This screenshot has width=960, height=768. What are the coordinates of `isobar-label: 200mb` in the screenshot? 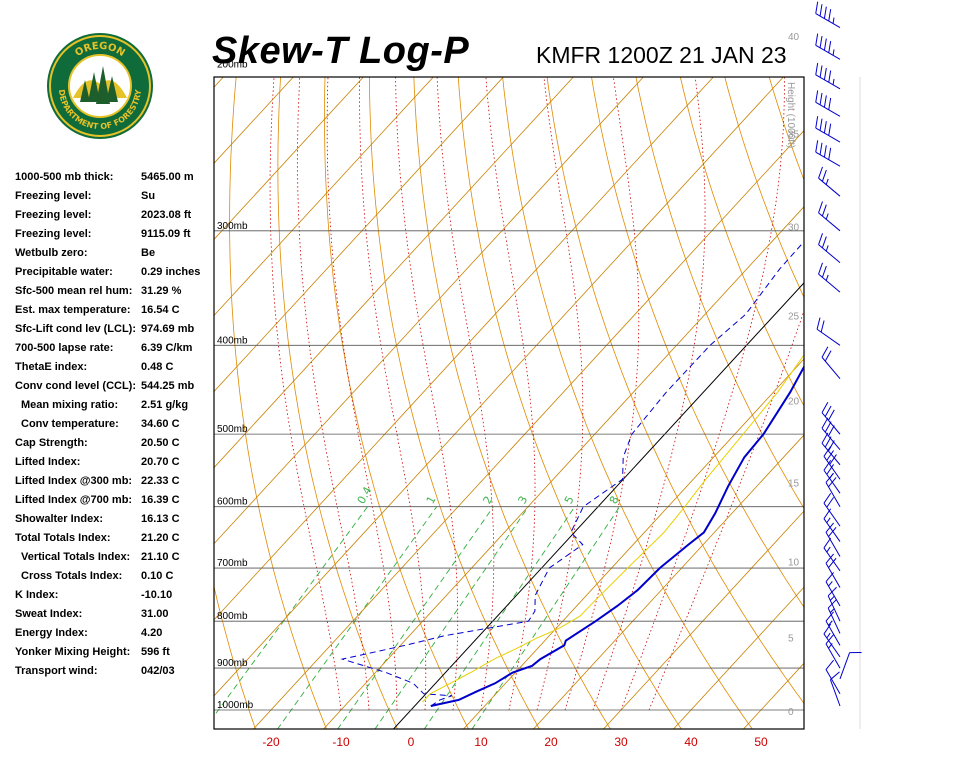 It's located at (232, 64).